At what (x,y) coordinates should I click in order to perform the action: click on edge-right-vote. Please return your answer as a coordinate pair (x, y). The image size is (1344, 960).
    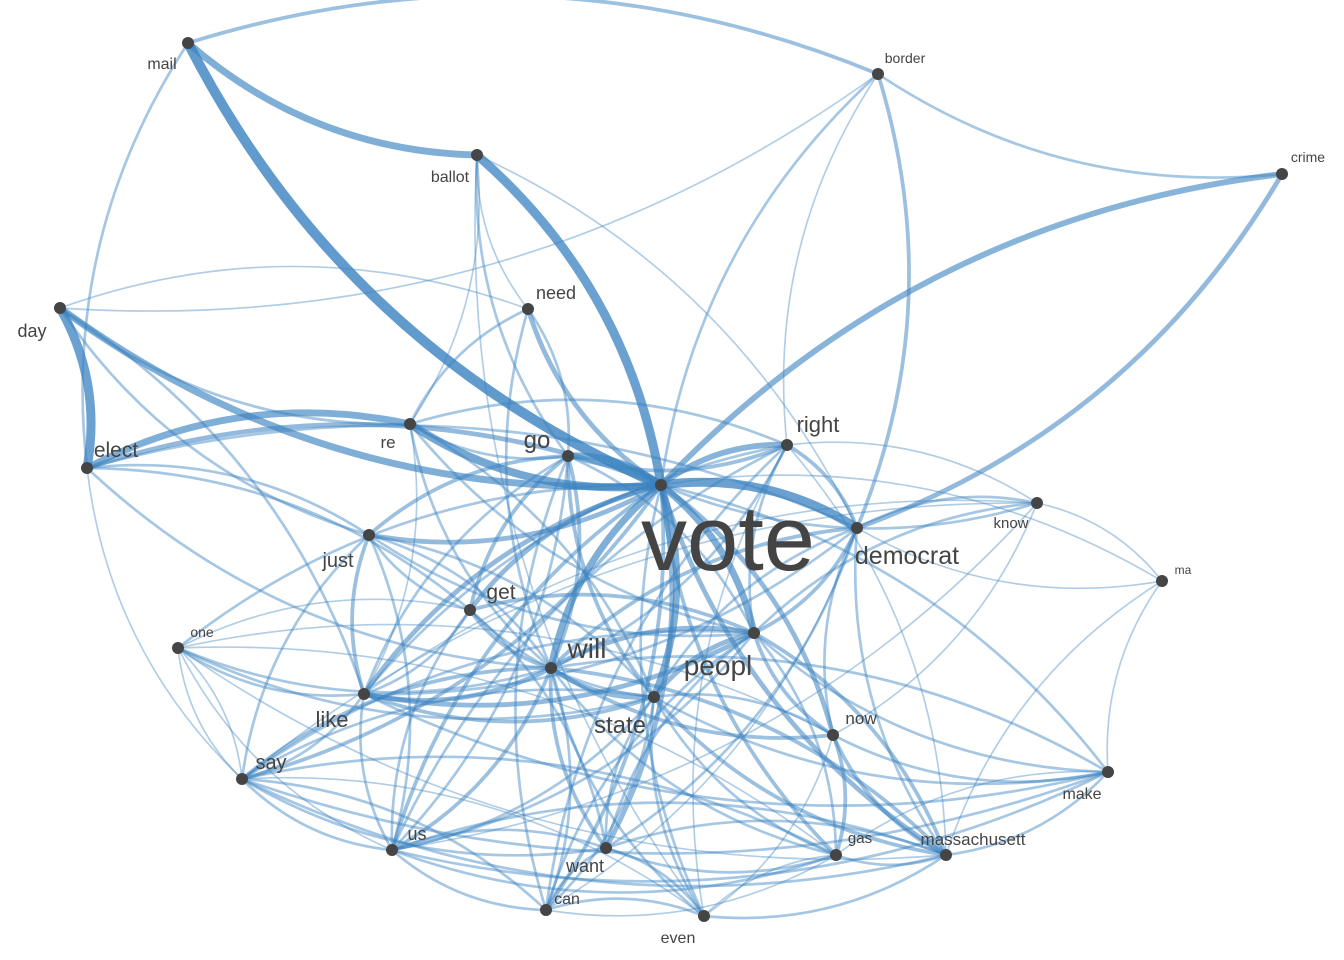
    Looking at the image, I should click on (724, 464).